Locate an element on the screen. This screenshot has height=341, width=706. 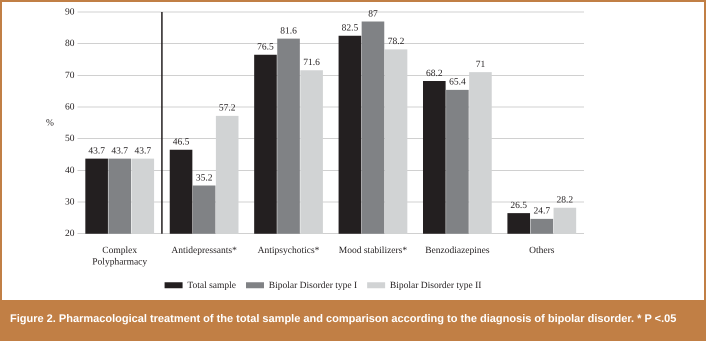
data-label: 76.5 is located at coordinates (265, 47).